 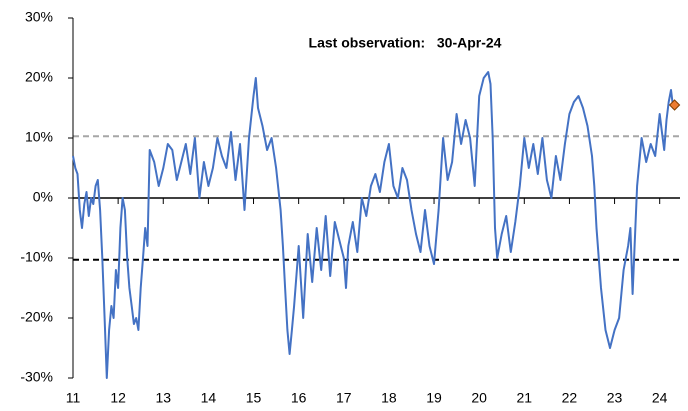 I want to click on last-marker, so click(x=674, y=105).